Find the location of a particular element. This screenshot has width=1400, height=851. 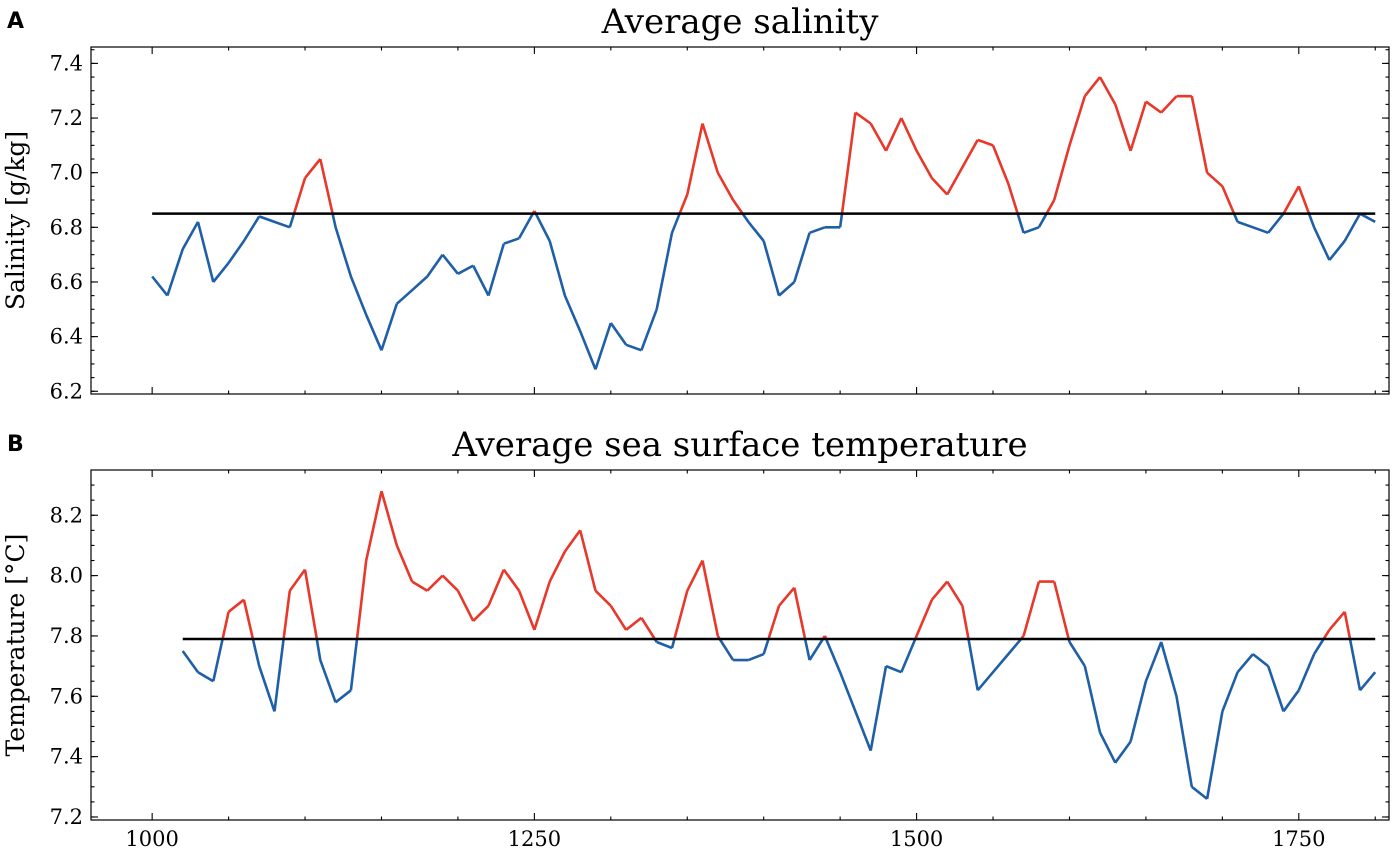

y-tick-label: 8.2 is located at coordinates (66, 515).